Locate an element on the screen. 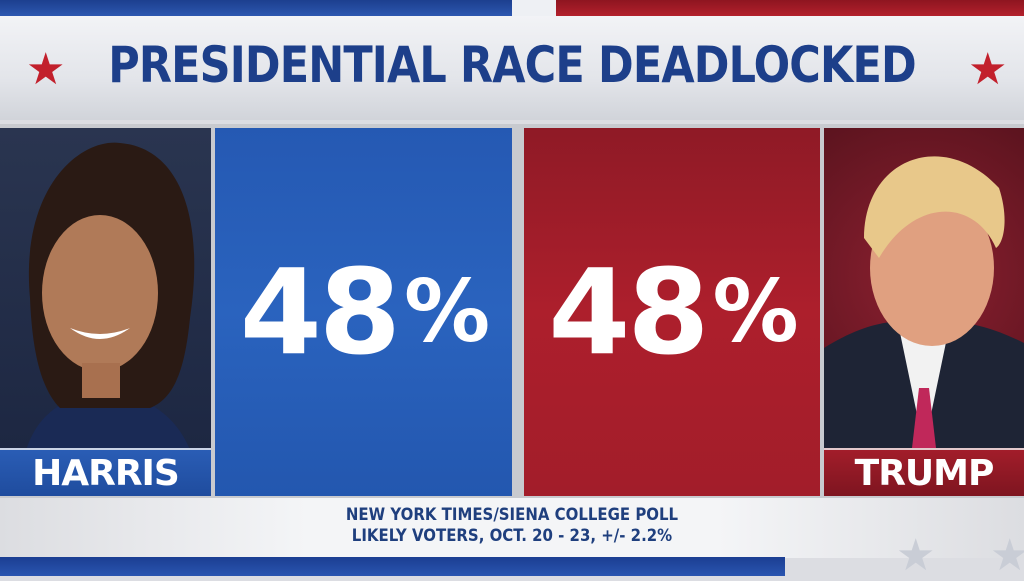  page-title: PRESIDENTIAL RACE DEADLOCKED is located at coordinates (512, 65).